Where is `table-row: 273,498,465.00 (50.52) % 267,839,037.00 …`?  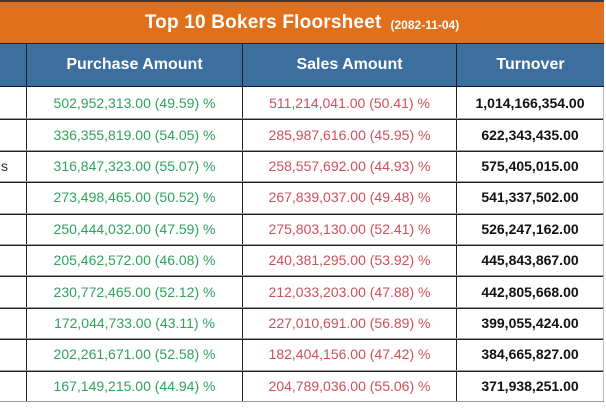
table-row: 273,498,465.00 (50.52) % 267,839,037.00 … is located at coordinates (302, 197).